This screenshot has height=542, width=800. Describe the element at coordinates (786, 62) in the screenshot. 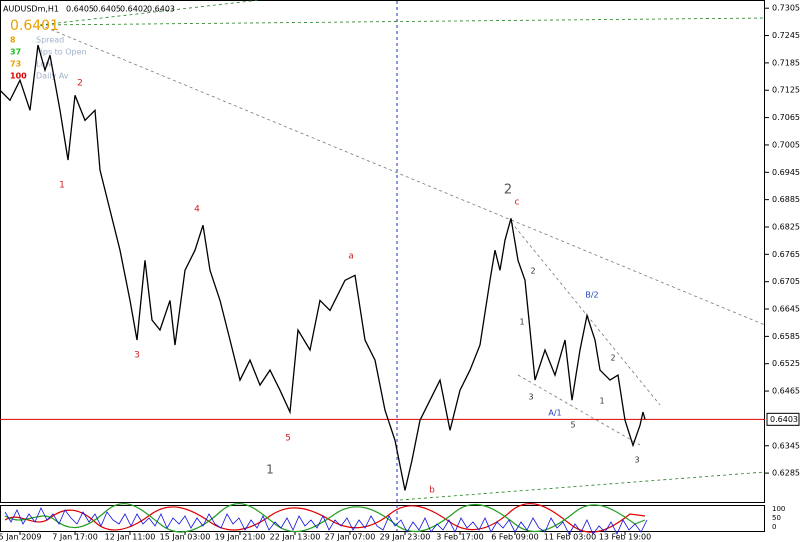

I see `y-tick-label: 0.7185` at that location.